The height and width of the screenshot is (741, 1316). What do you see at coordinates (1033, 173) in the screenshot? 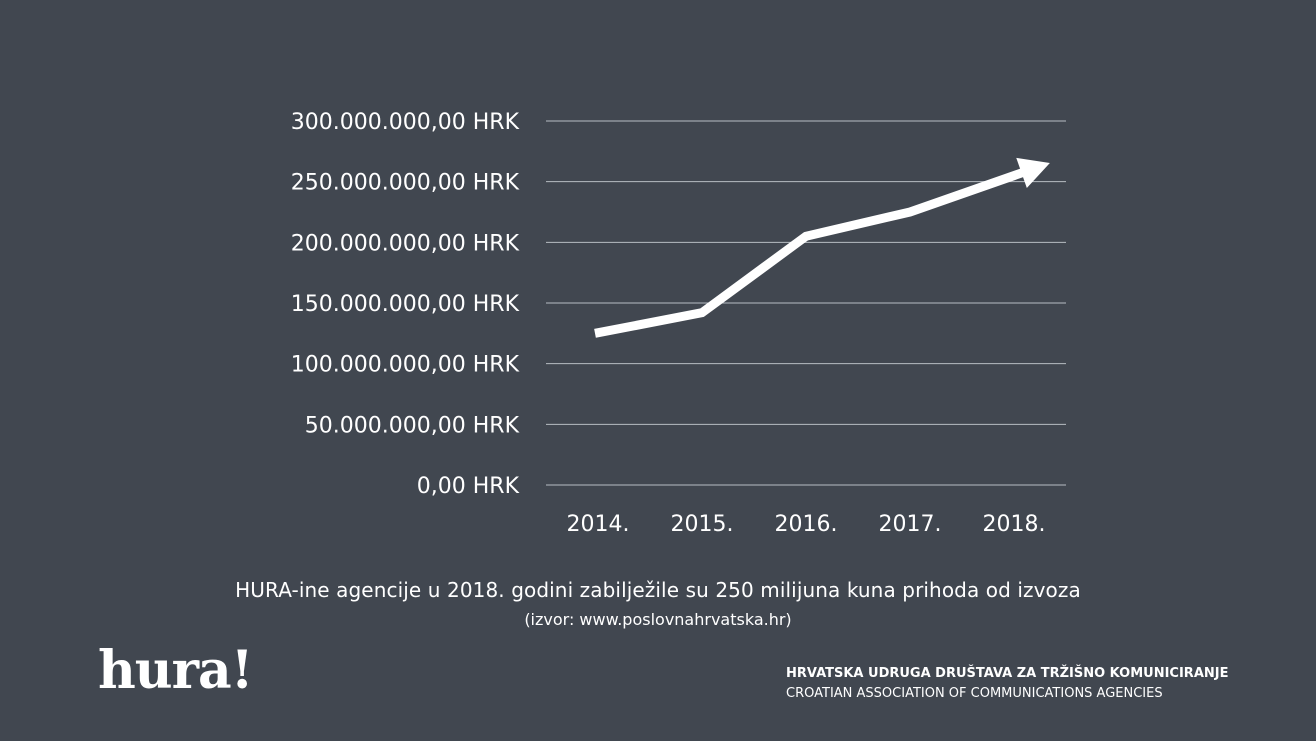
I see `arrow-head` at bounding box center [1033, 173].